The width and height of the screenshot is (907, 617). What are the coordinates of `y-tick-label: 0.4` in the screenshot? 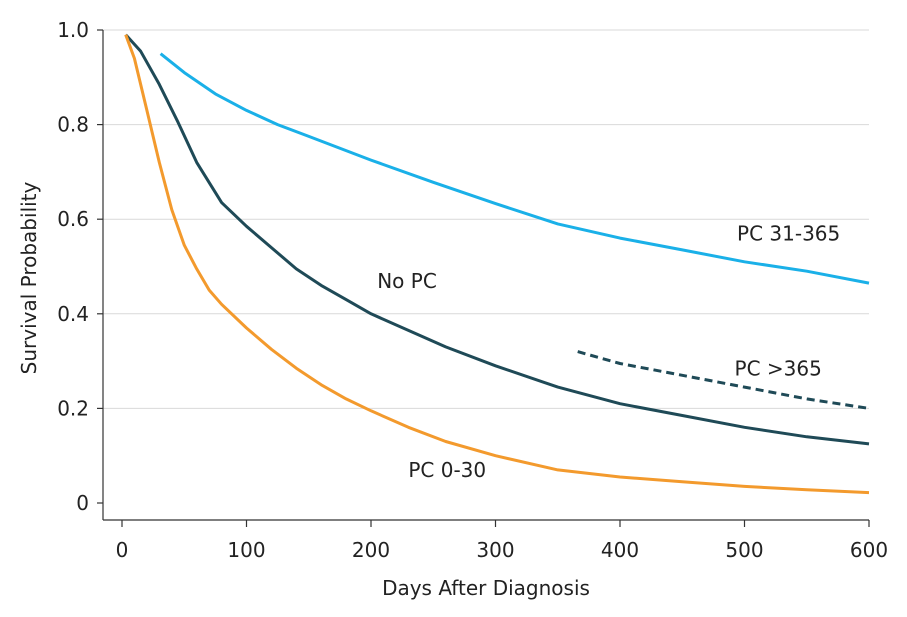 It's located at (73, 314).